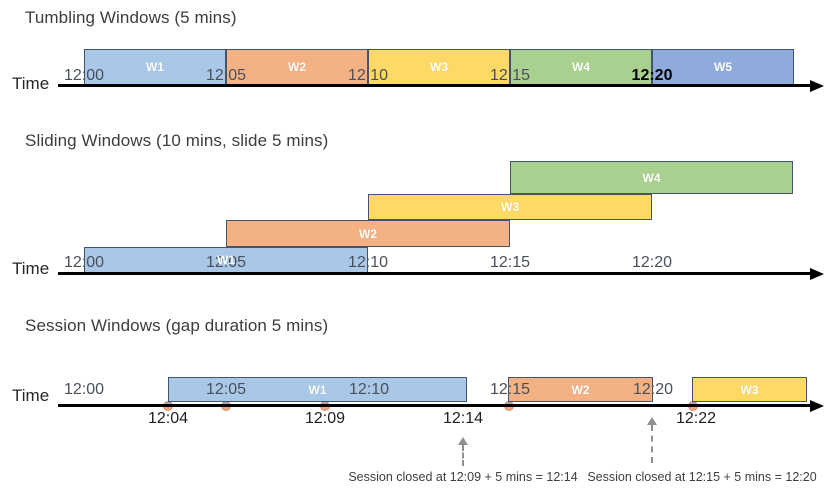 The image size is (829, 498). I want to click on window-label-session-w2: W2, so click(580, 389).